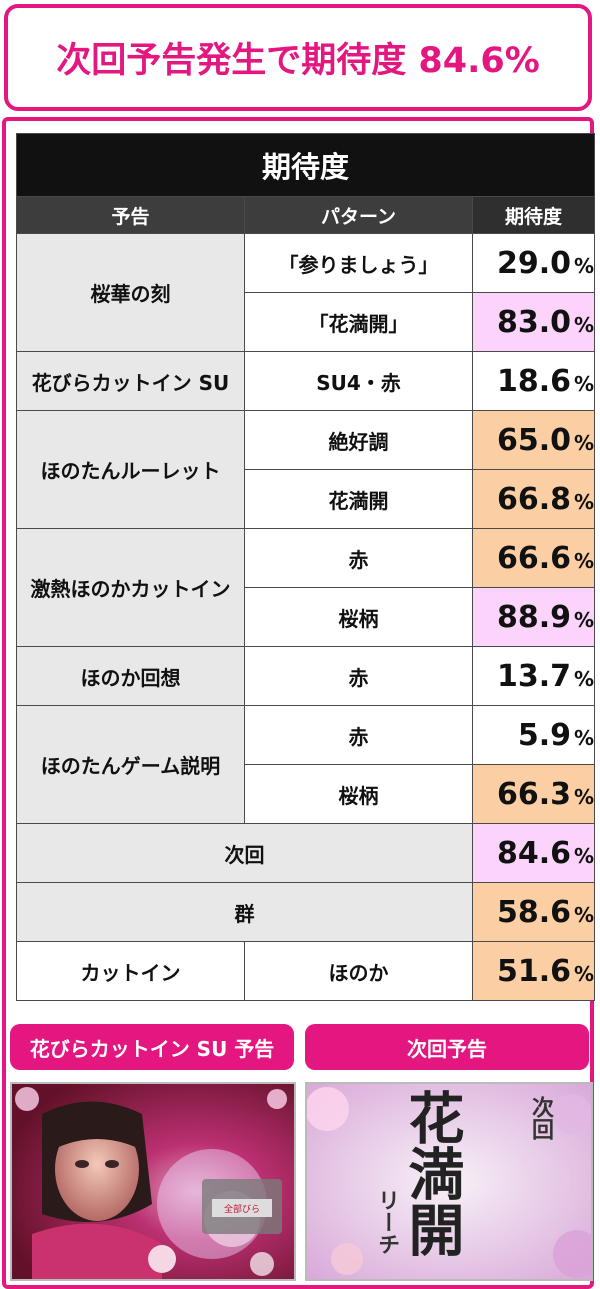 The image size is (600, 1289). I want to click on table-row: 激熱ほのかカットイン 赤 66.6%, so click(306, 587).